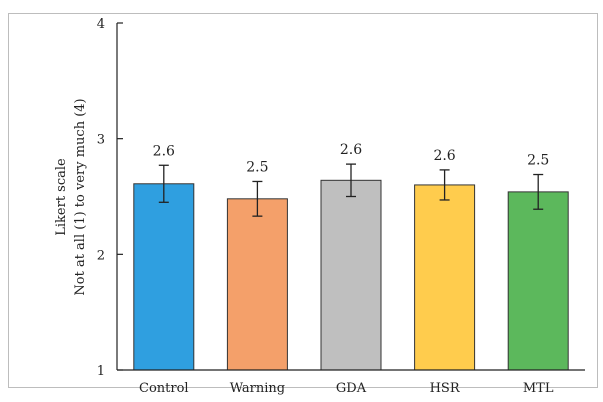 Image resolution: width=603 pixels, height=402 pixels. What do you see at coordinates (164, 277) in the screenshot?
I see `bar-control` at bounding box center [164, 277].